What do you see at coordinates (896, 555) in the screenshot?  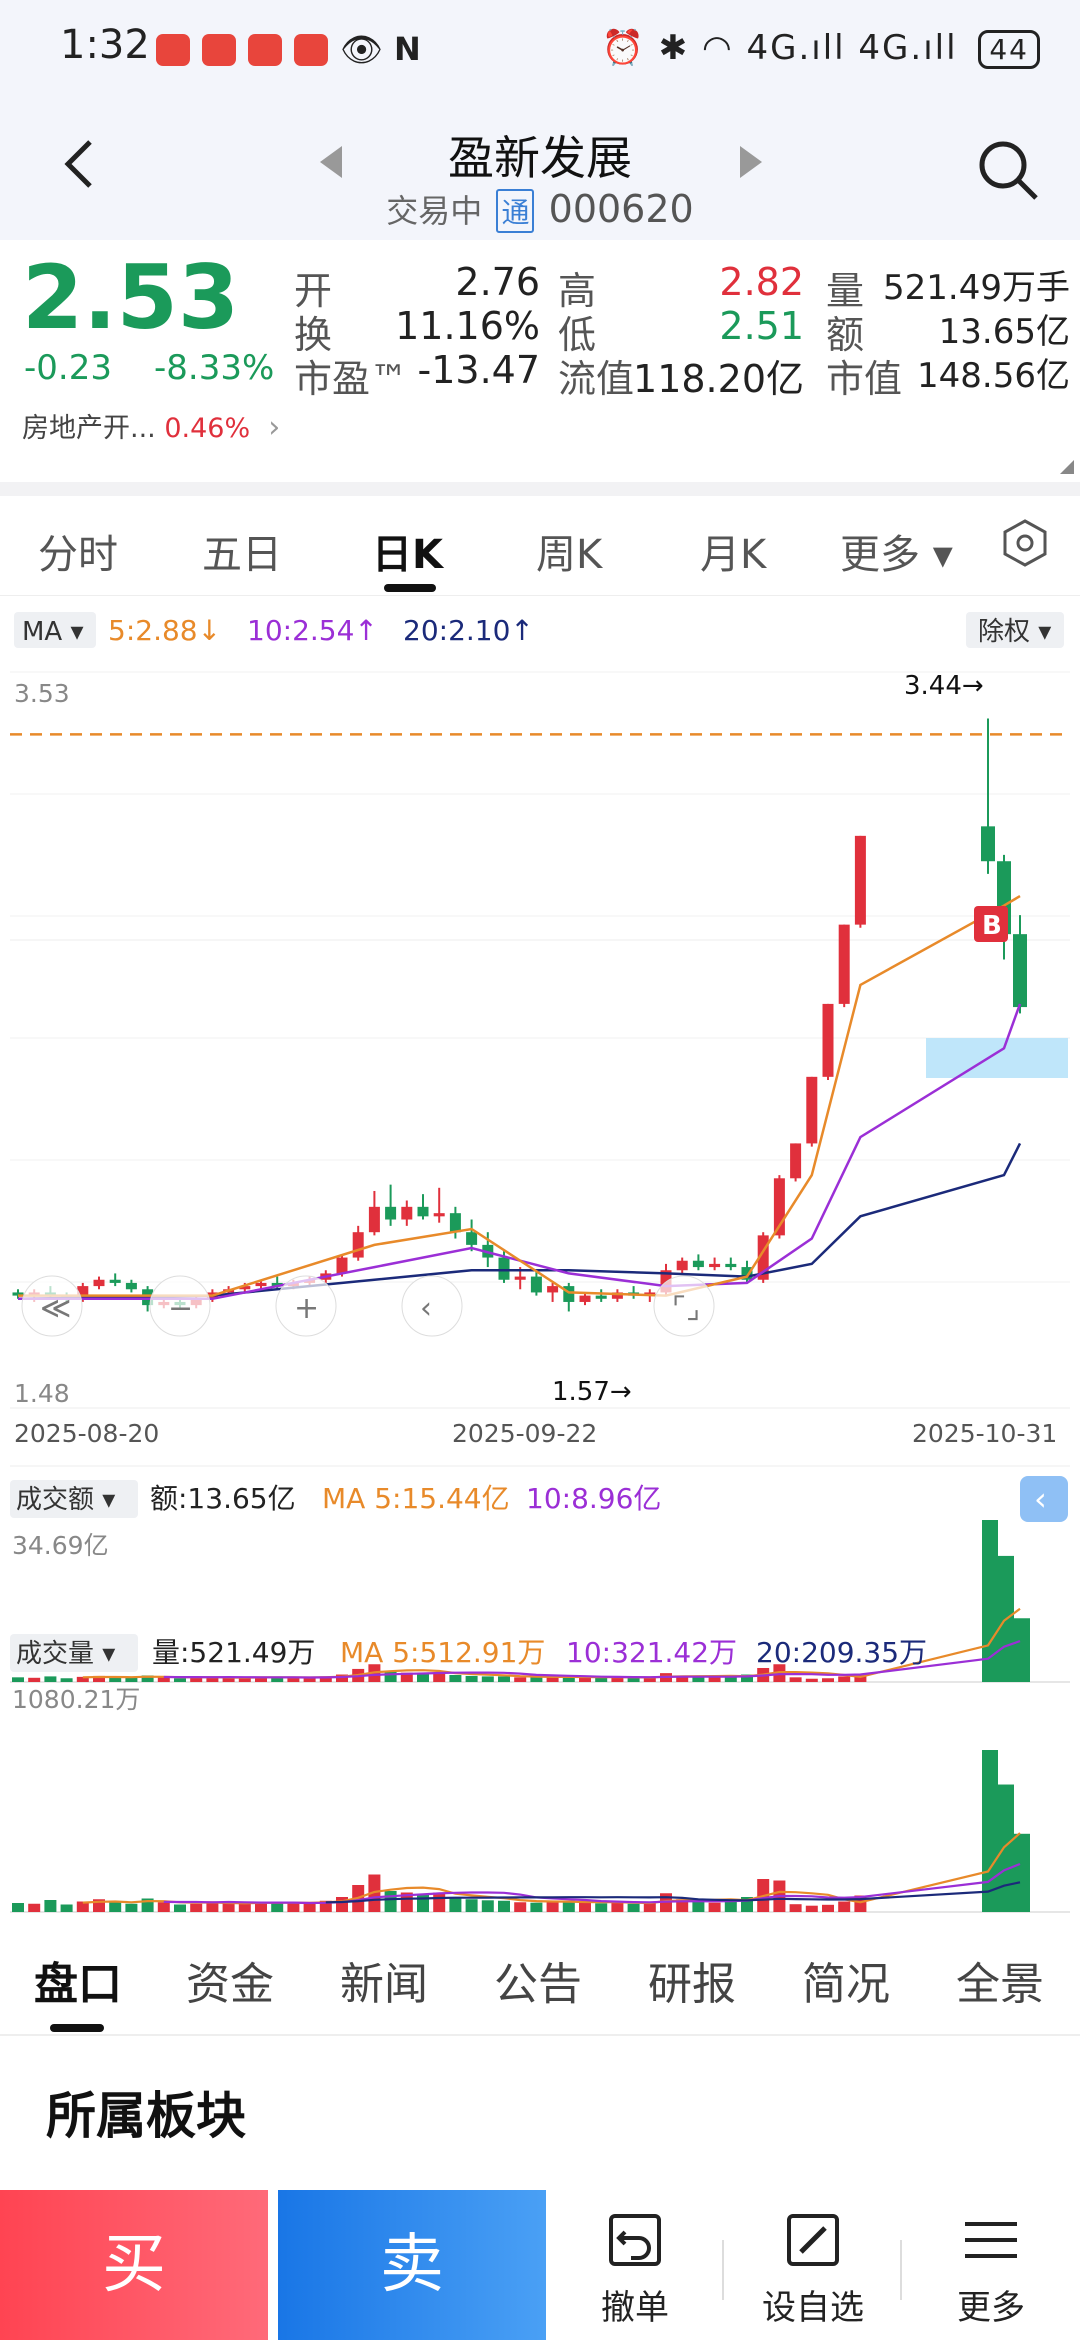 I see `tab-period: 更多 ▾` at bounding box center [896, 555].